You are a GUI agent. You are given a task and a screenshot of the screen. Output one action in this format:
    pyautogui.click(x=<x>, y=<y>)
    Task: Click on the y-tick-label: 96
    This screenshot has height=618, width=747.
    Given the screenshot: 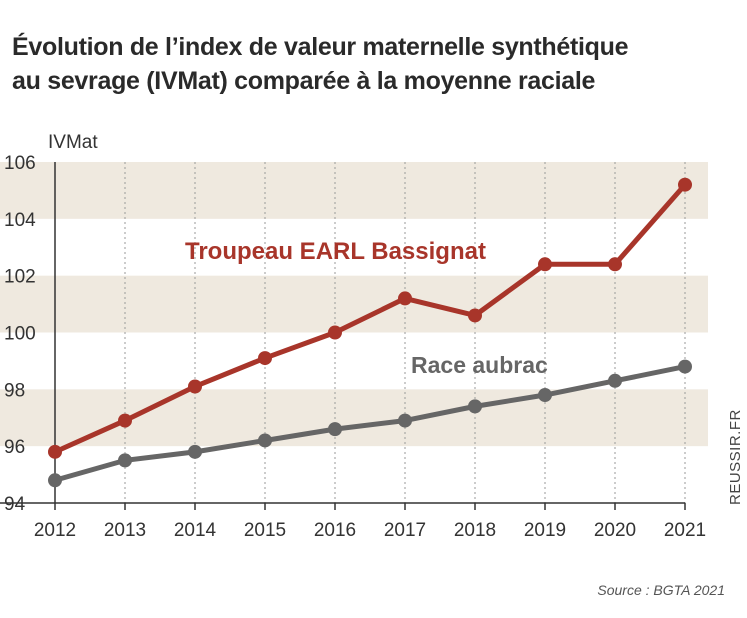 What is the action you would take?
    pyautogui.click(x=14, y=447)
    